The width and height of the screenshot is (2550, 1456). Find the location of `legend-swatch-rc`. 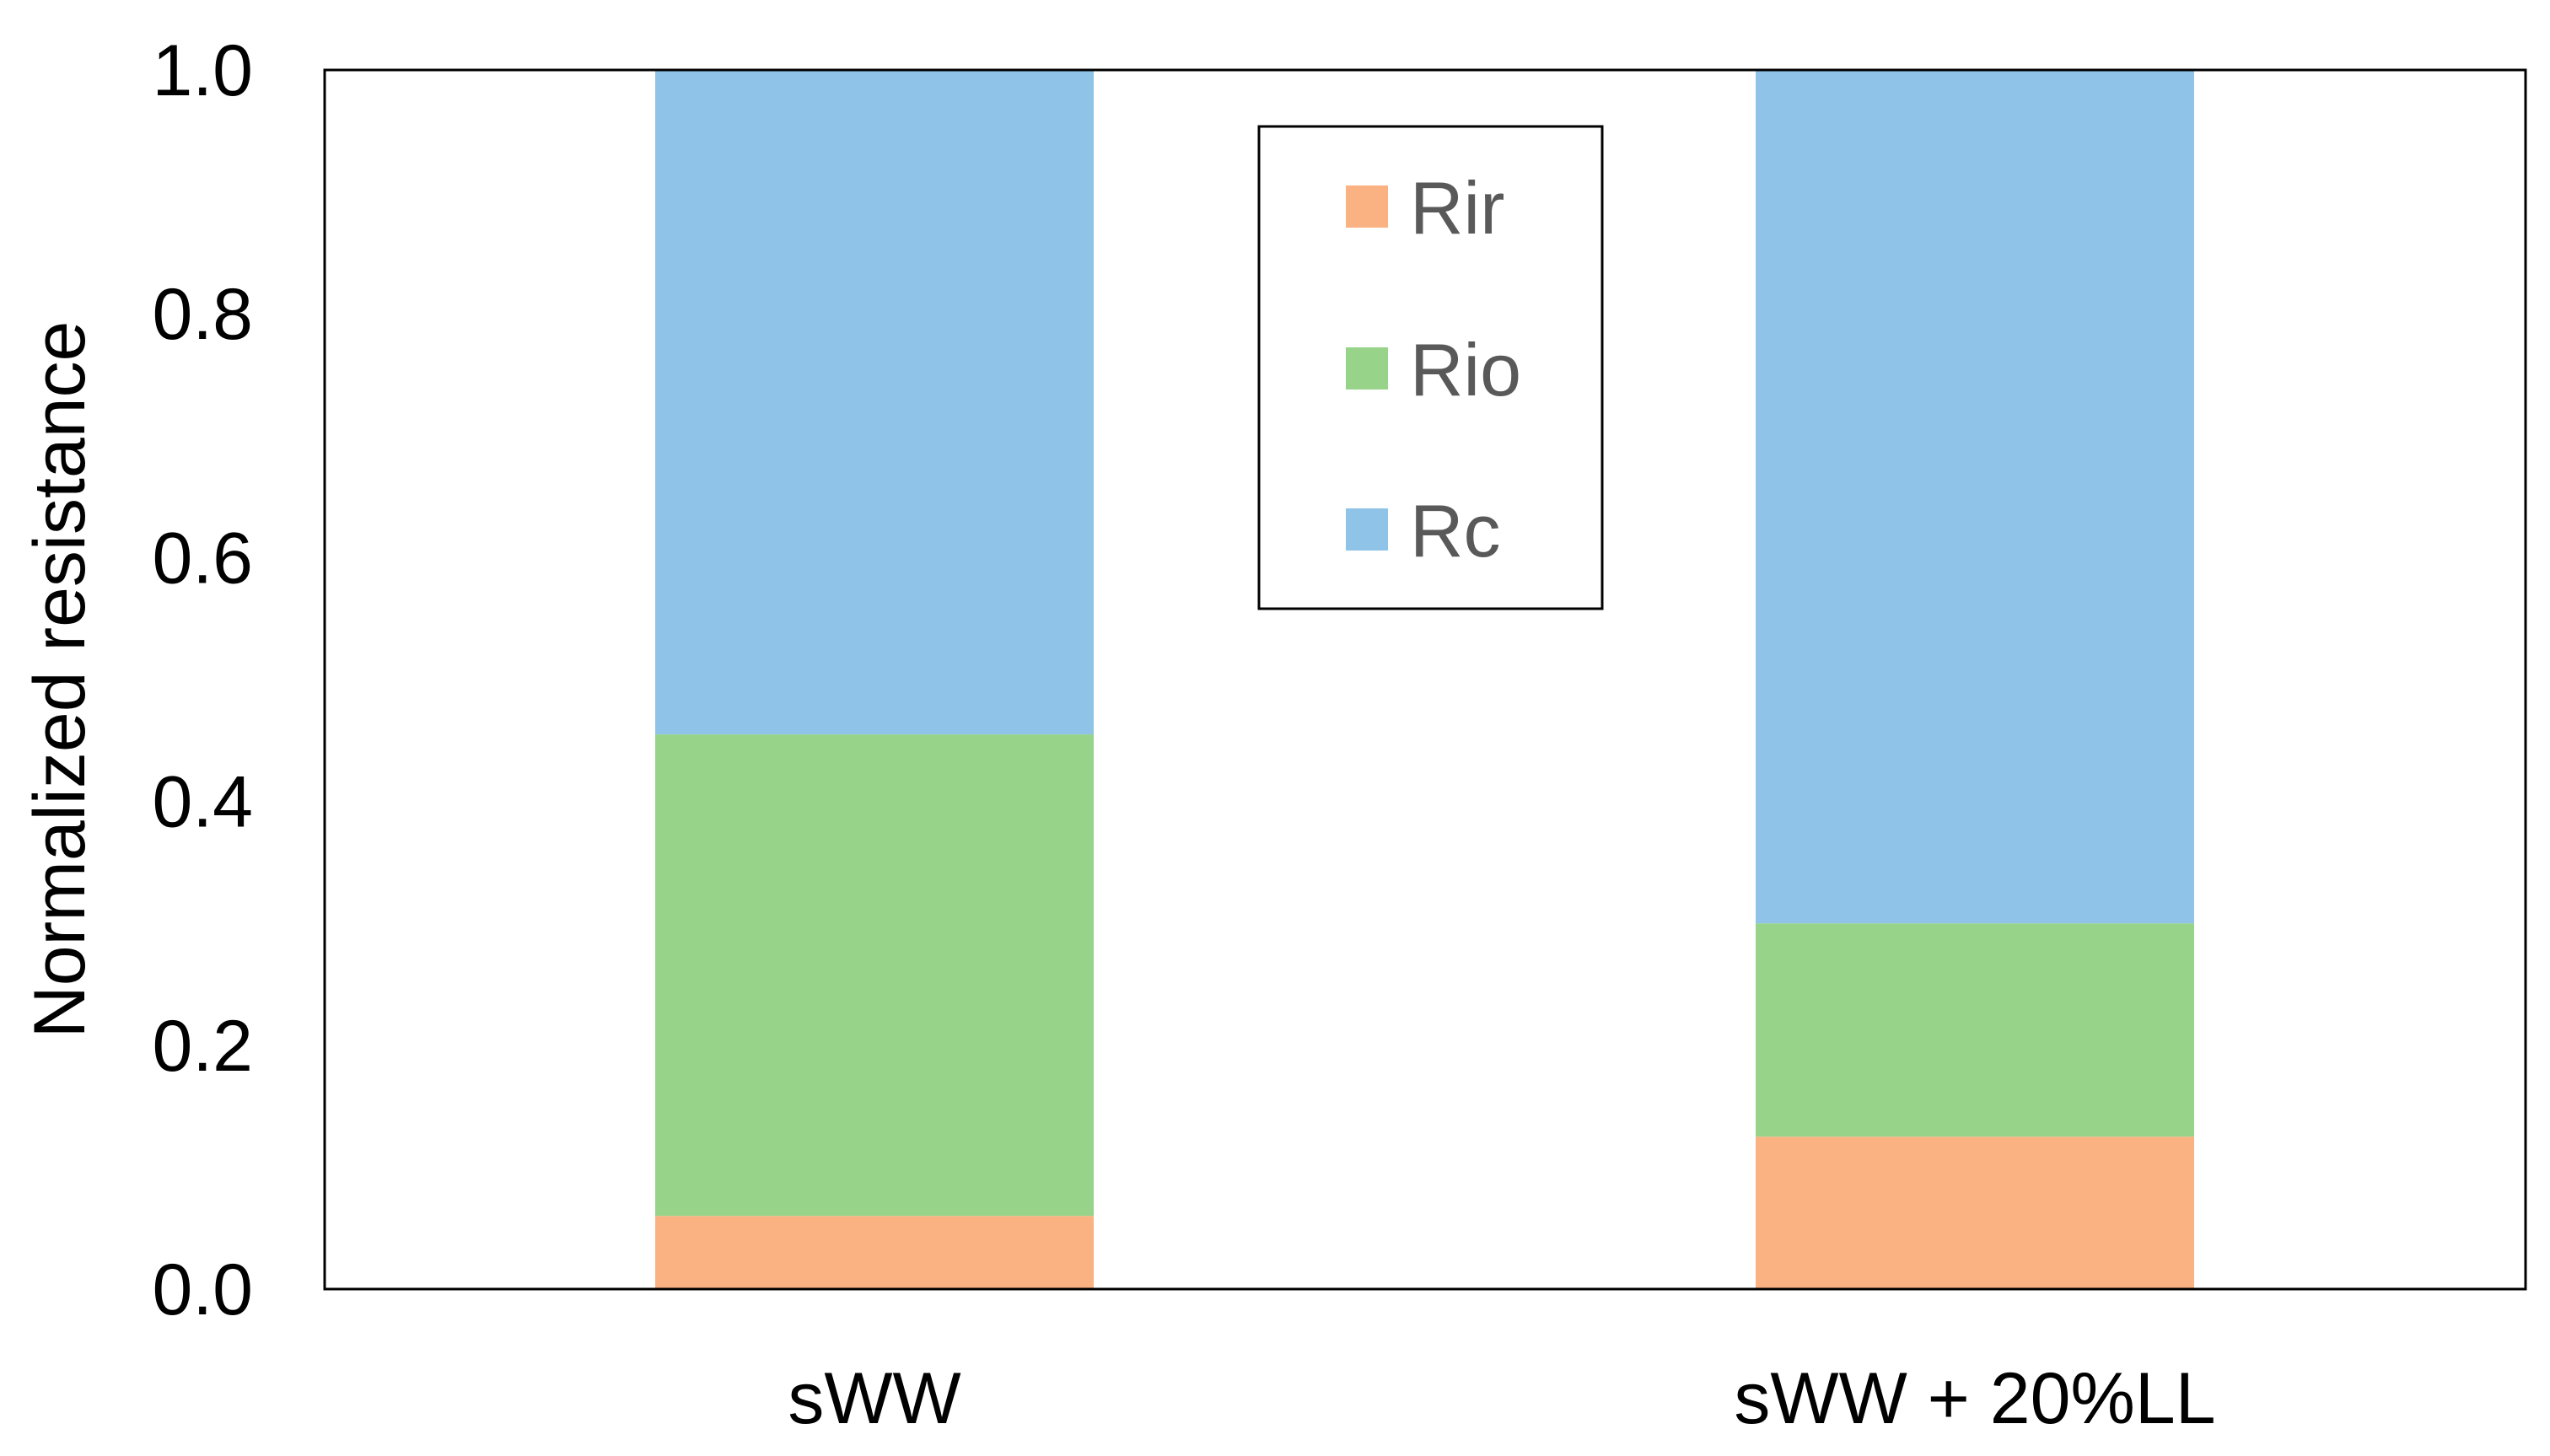

legend-swatch-rc is located at coordinates (1367, 529).